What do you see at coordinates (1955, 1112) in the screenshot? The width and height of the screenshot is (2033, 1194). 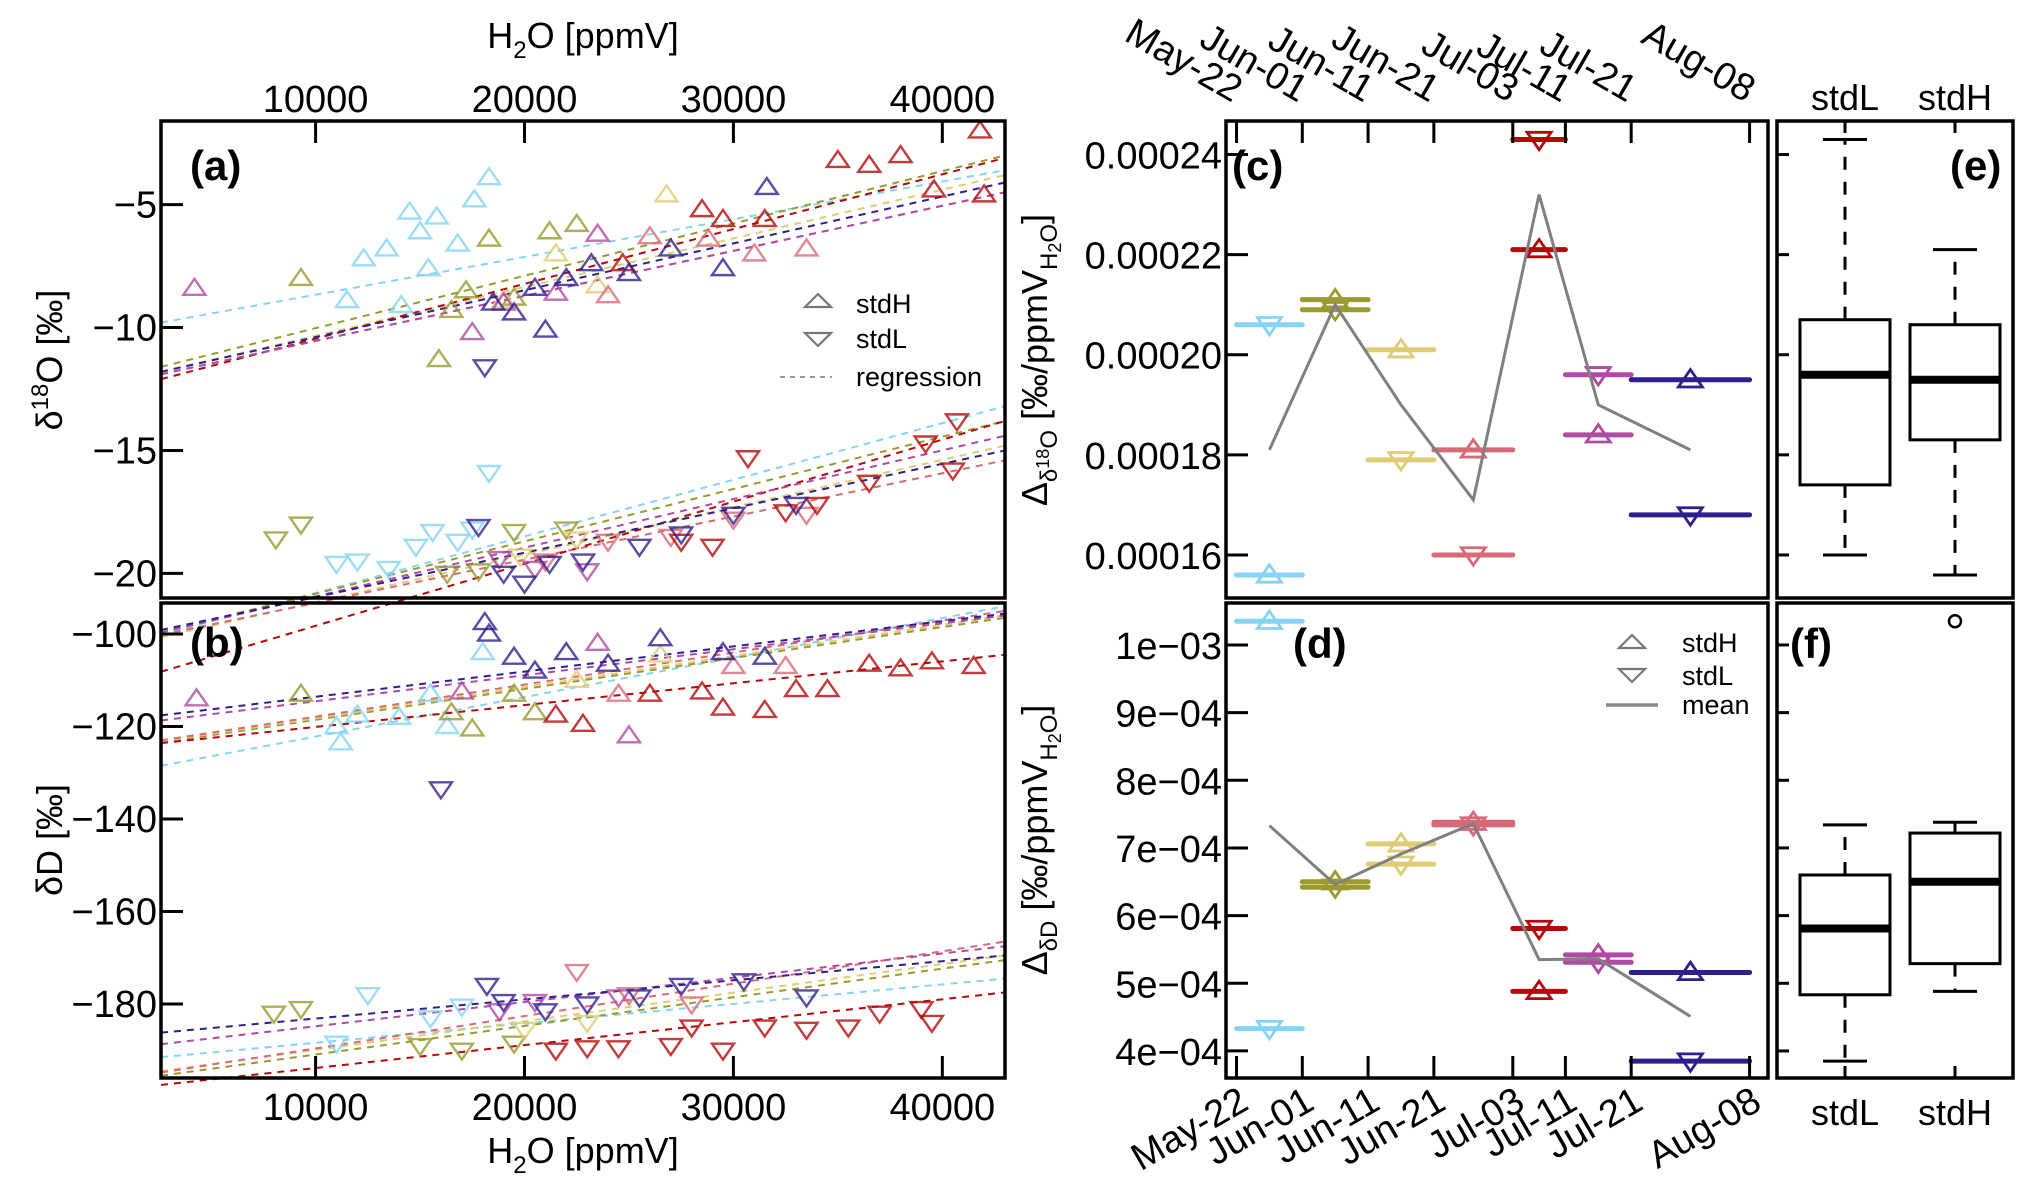 I see `box-bottom-label-stdh: stdH` at bounding box center [1955, 1112].